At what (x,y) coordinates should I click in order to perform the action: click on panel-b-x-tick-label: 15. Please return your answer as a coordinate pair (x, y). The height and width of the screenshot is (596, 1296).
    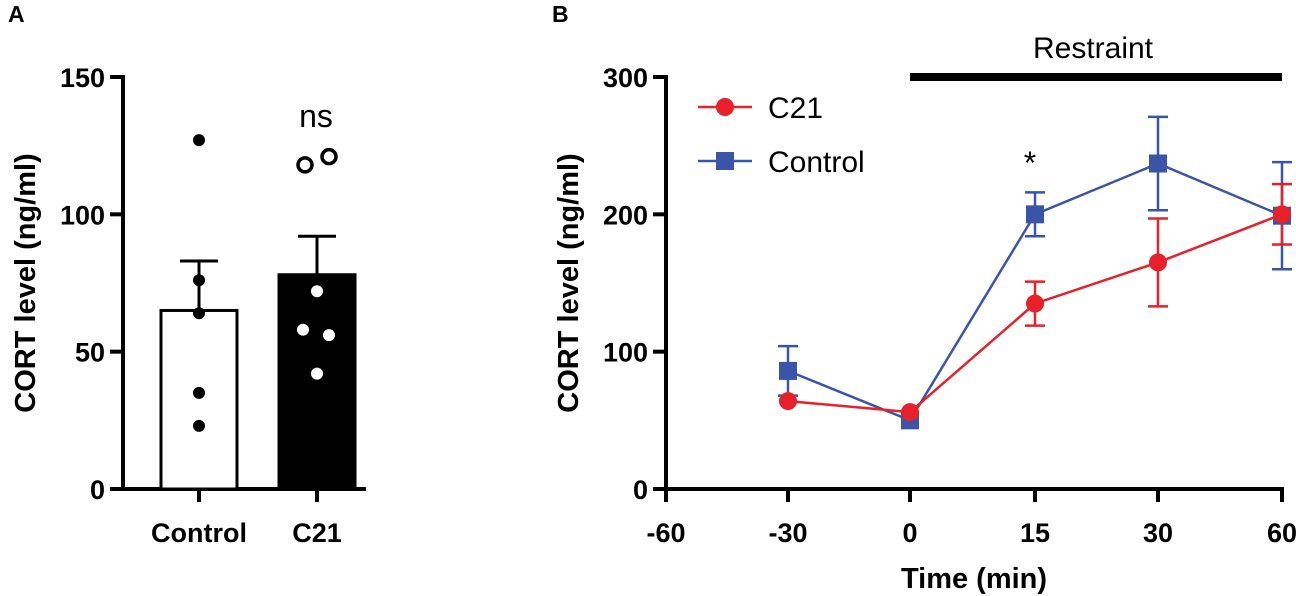
    Looking at the image, I should click on (1035, 533).